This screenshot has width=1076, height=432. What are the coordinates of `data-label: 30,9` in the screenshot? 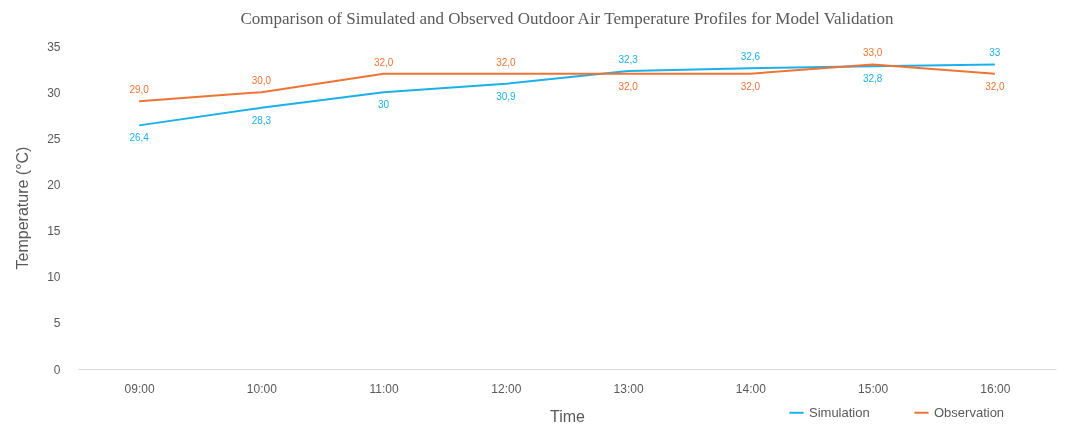 It's located at (506, 96).